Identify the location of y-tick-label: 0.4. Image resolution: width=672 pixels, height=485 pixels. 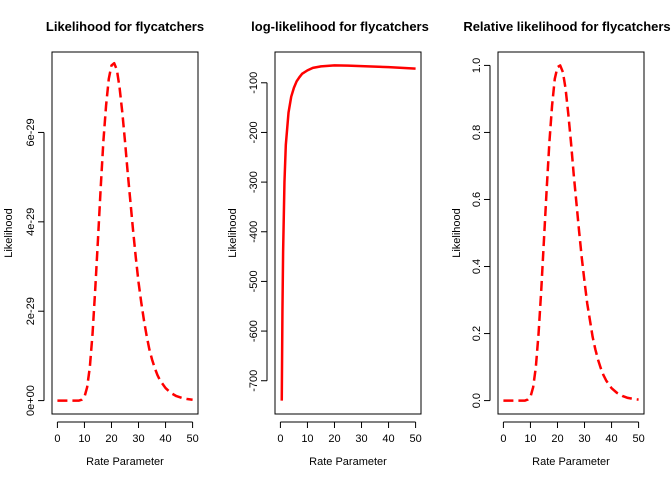
(477, 266).